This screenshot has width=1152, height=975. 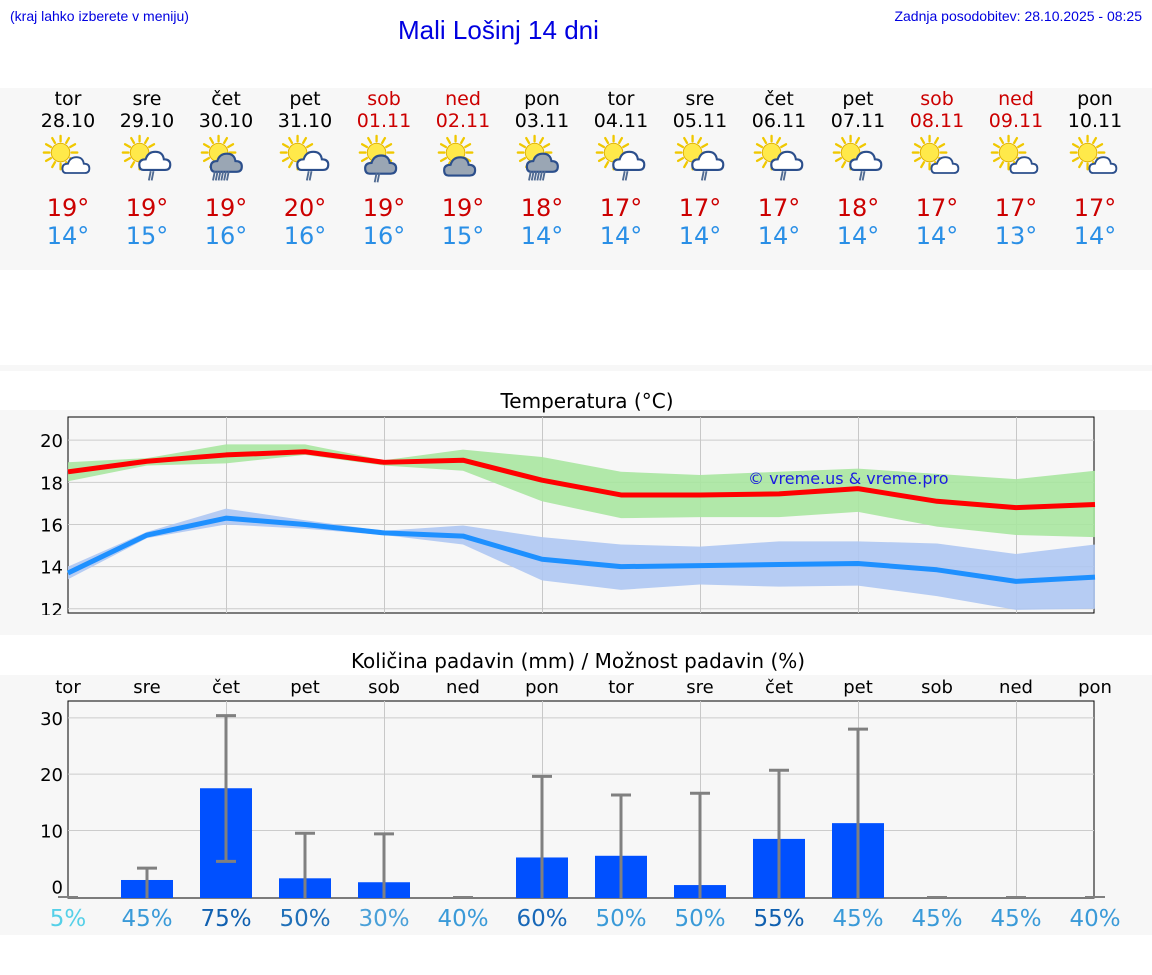 What do you see at coordinates (498, 30) in the screenshot?
I see `page-title: Mali Lošinj 14 dni` at bounding box center [498, 30].